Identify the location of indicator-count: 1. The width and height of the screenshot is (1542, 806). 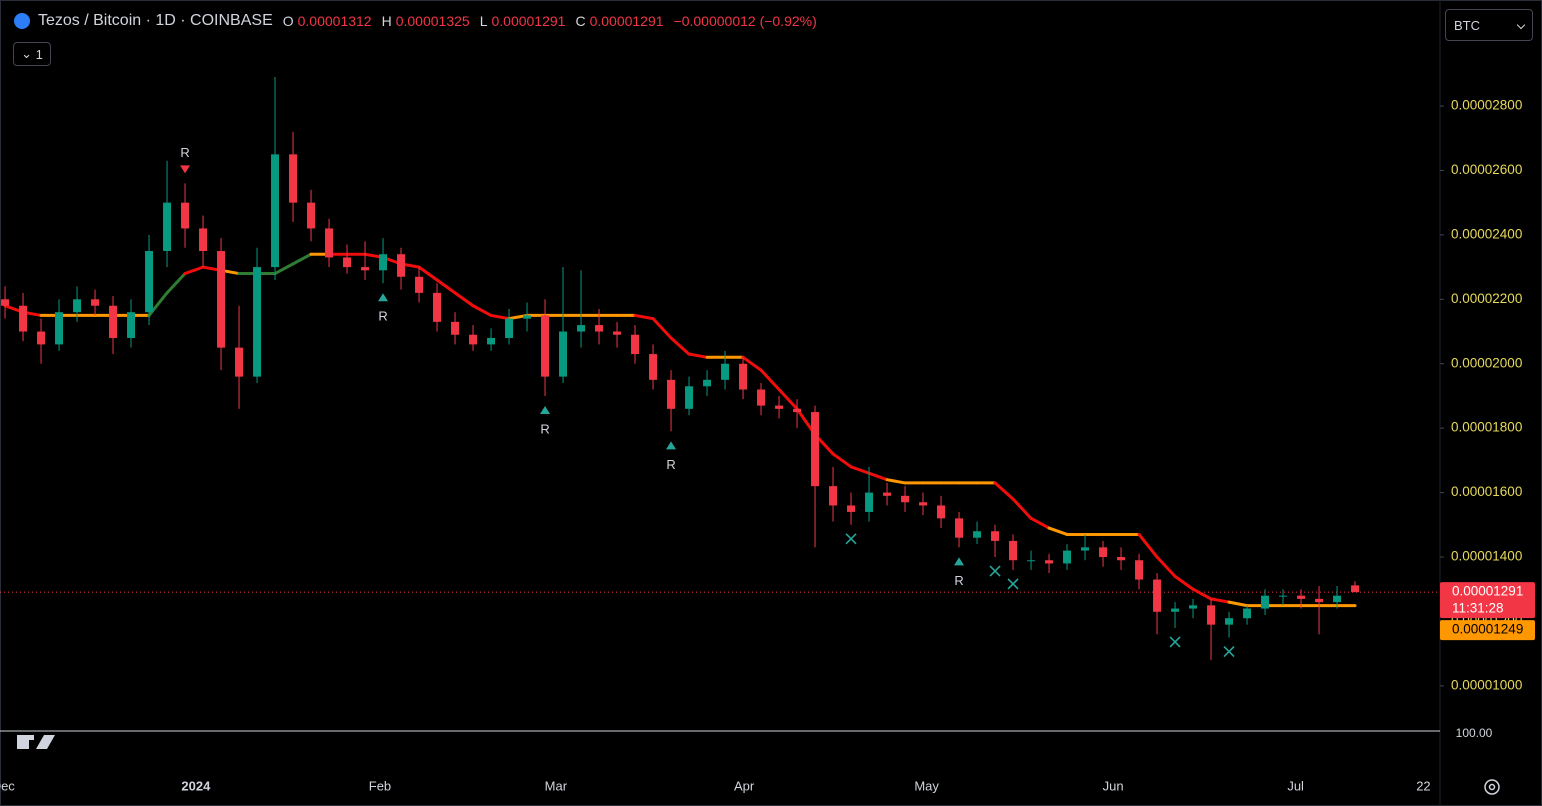
(39, 54).